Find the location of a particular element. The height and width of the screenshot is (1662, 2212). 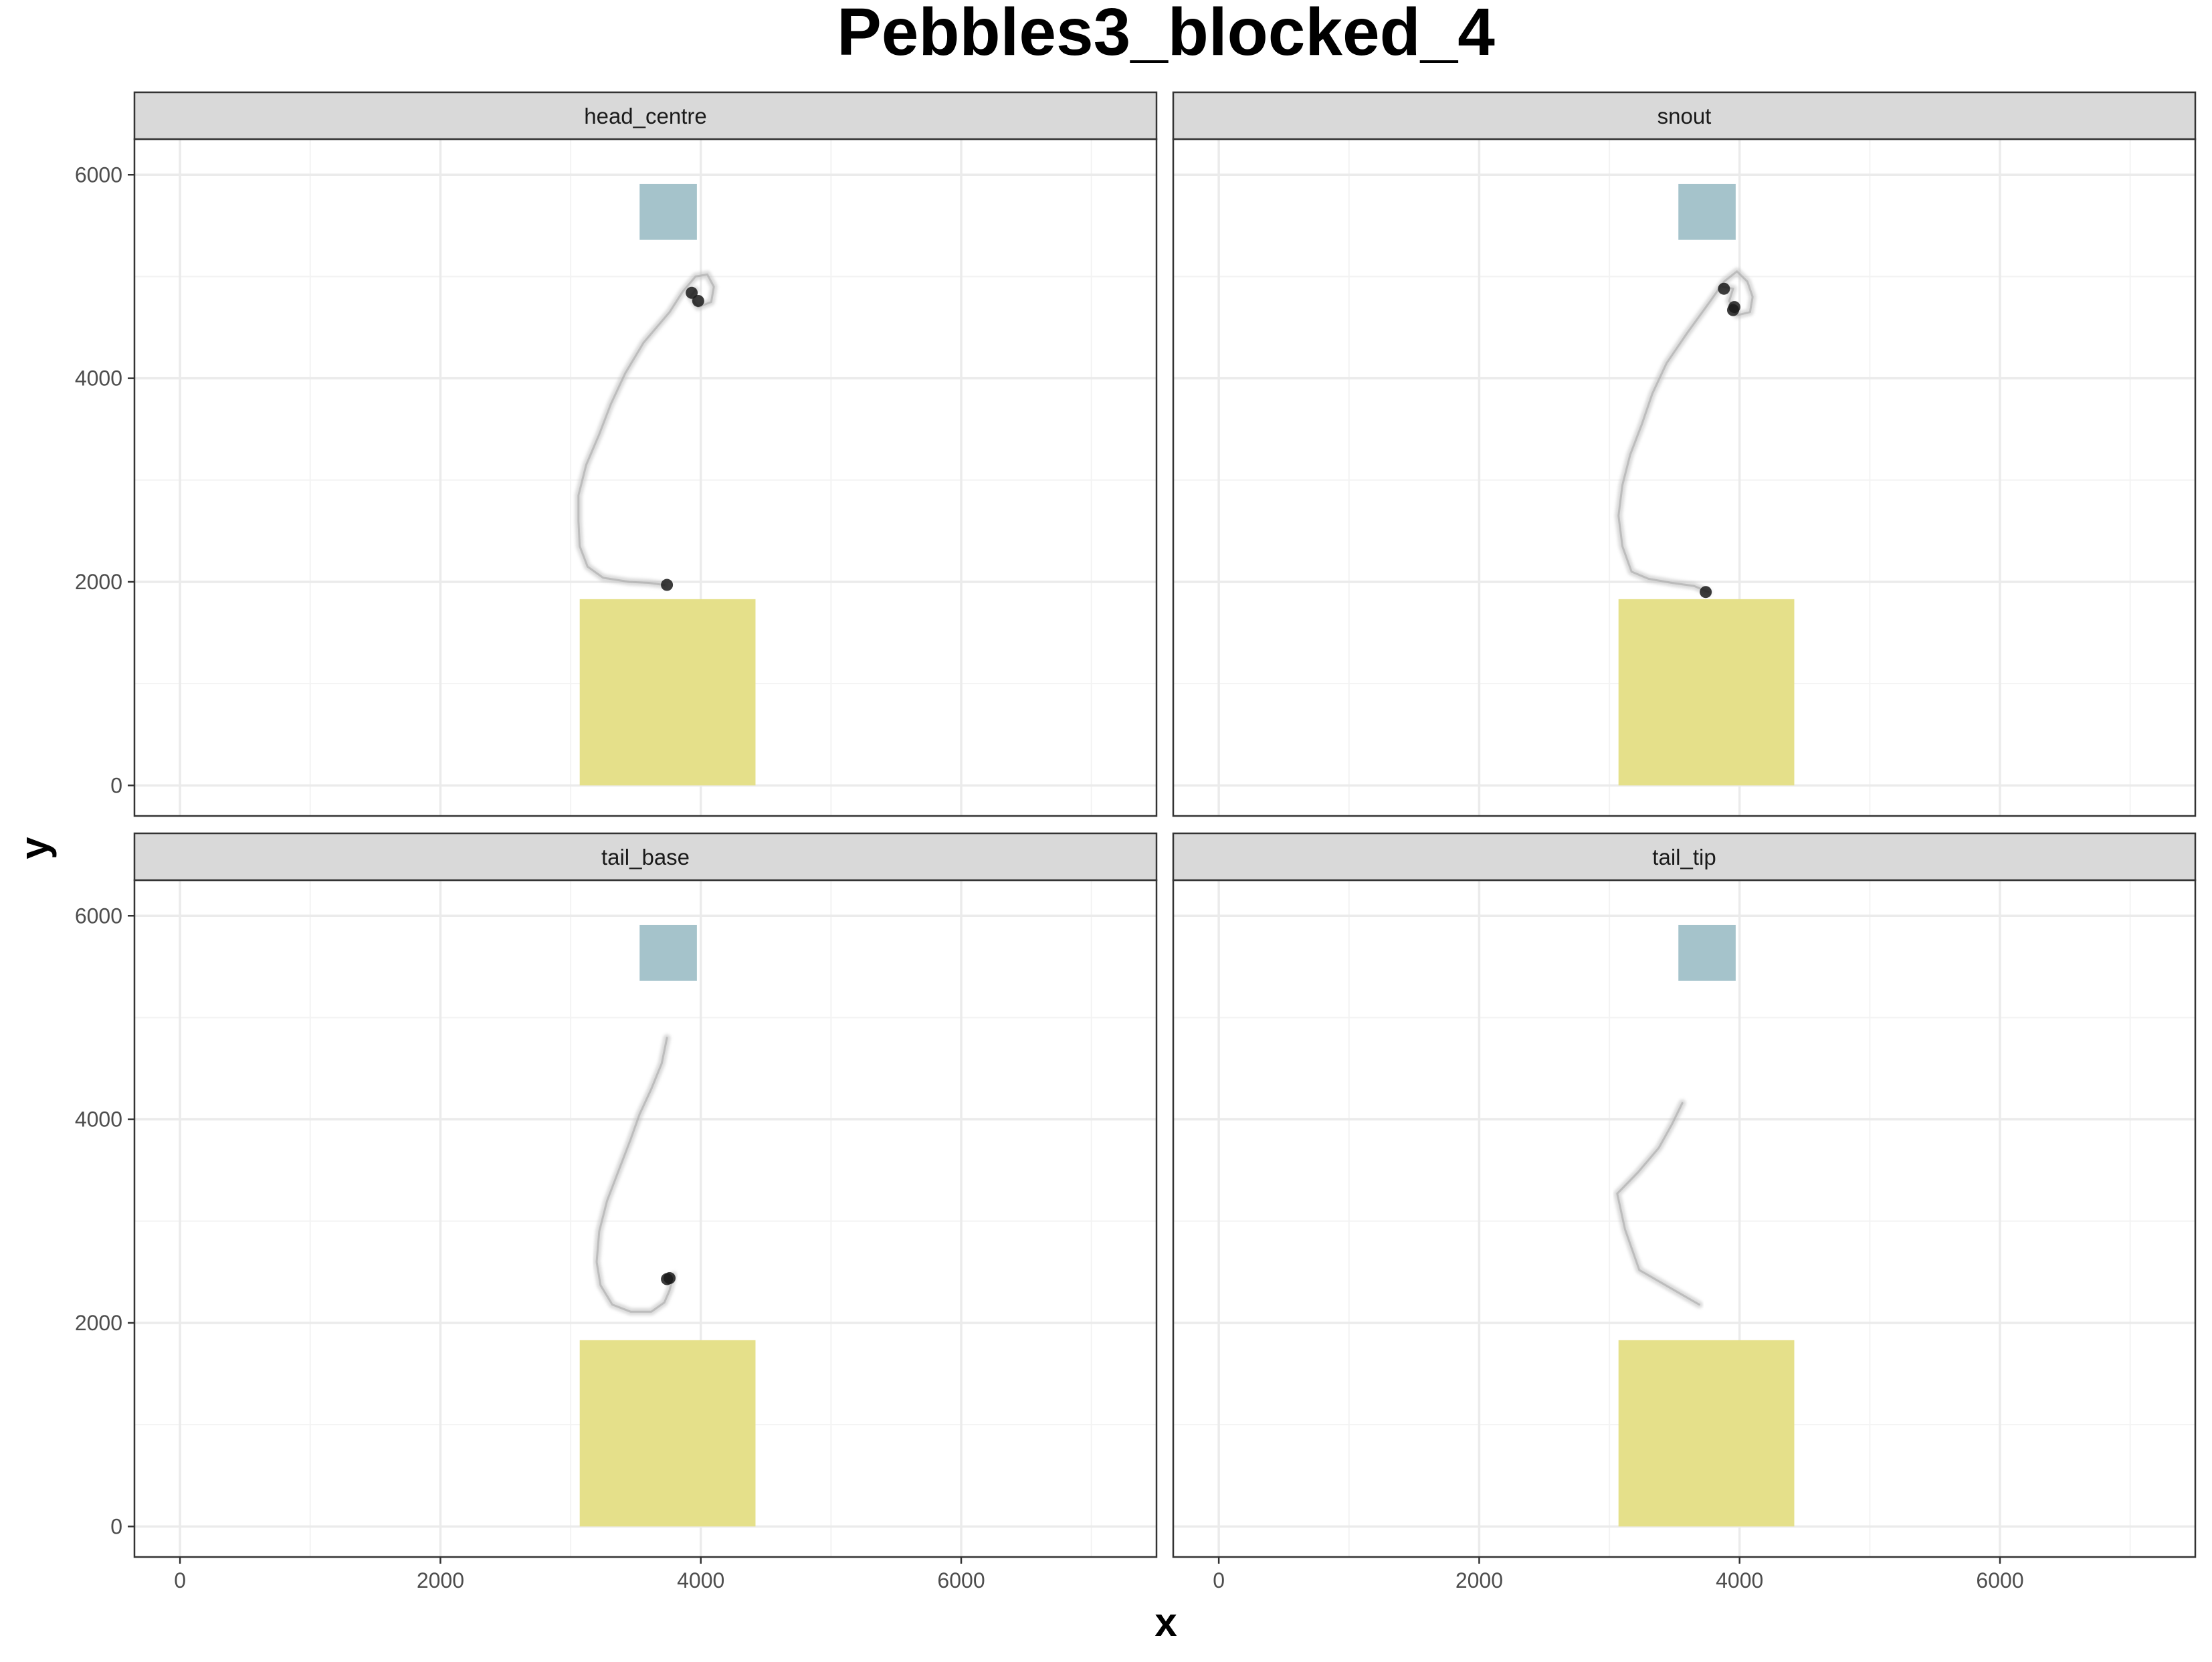

strip-label: tail_base is located at coordinates (645, 857).